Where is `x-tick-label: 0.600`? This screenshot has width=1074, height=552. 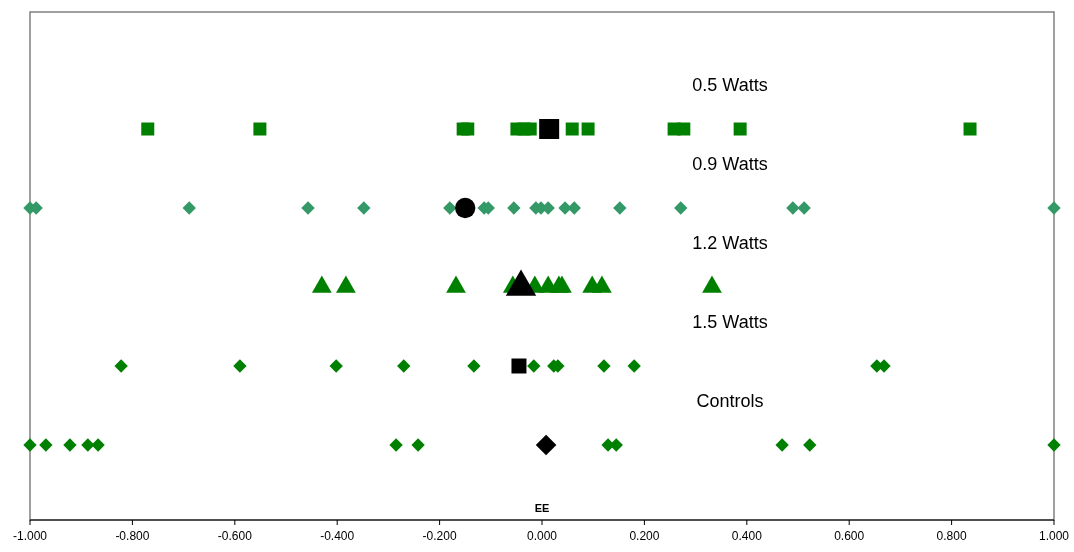
x-tick-label: 0.600 is located at coordinates (849, 536).